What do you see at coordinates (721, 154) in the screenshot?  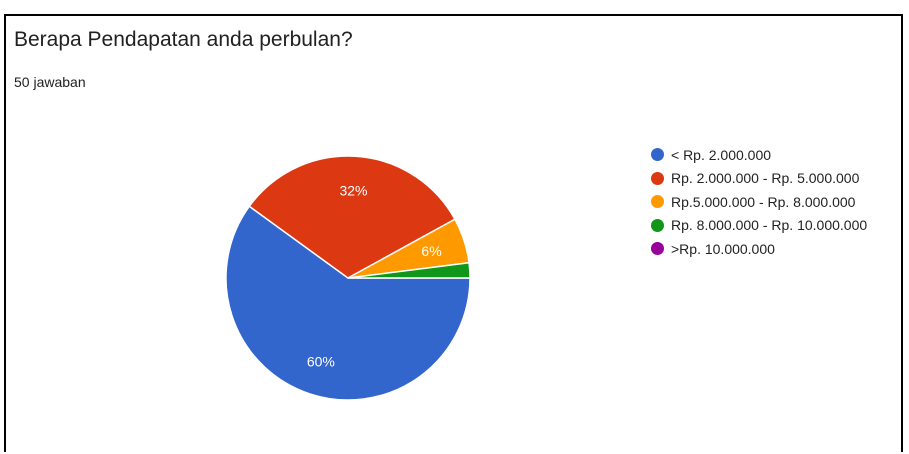 I see `legend-label: < Rp. 2.000.000` at bounding box center [721, 154].